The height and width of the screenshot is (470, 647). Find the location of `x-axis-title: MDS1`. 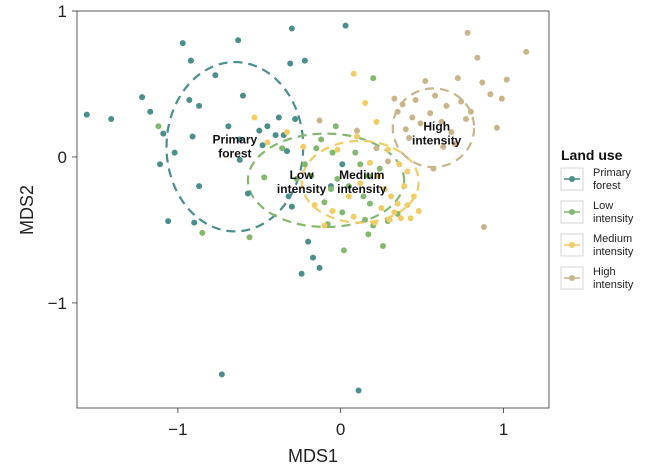

x-axis-title: MDS1 is located at coordinates (313, 456).